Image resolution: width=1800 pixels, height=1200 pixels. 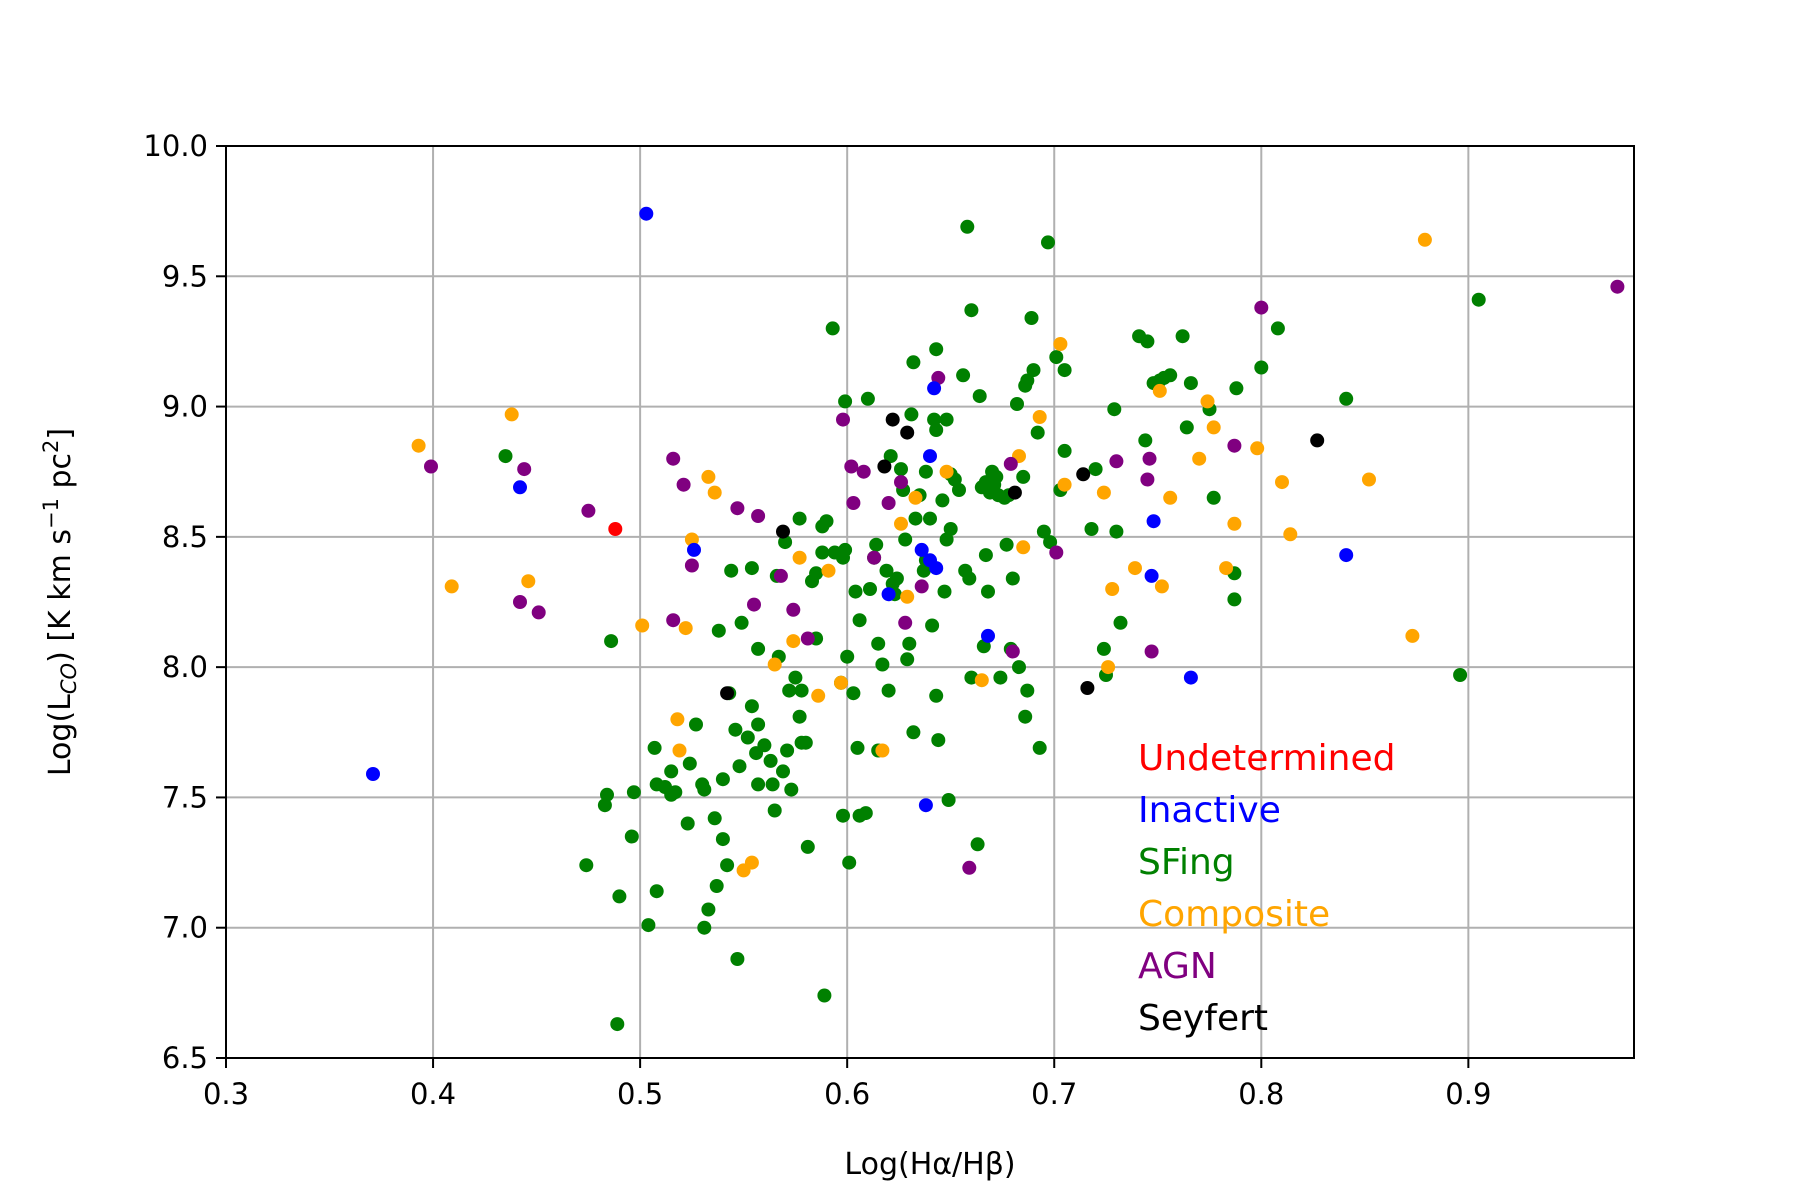 What do you see at coordinates (60, 602) in the screenshot?
I see `y-axis-label: Log(LCO) [K km s−1 pc2]` at bounding box center [60, 602].